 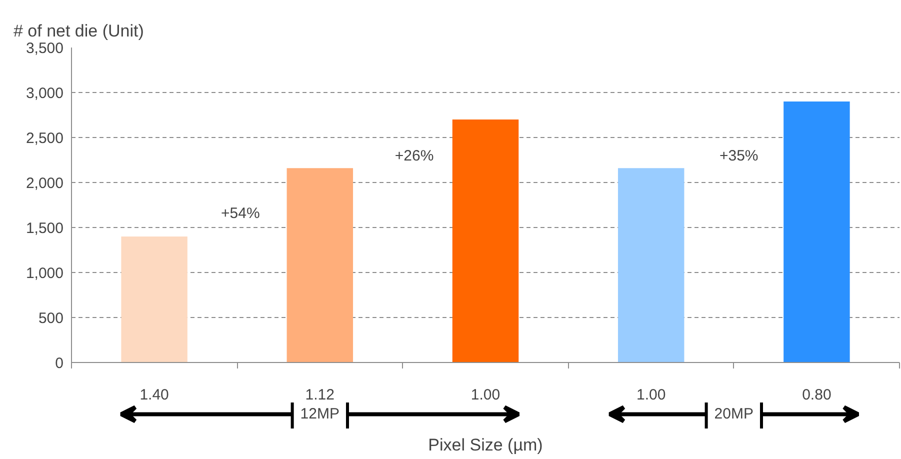 I want to click on x-tick-label: 0.80, so click(x=817, y=395).